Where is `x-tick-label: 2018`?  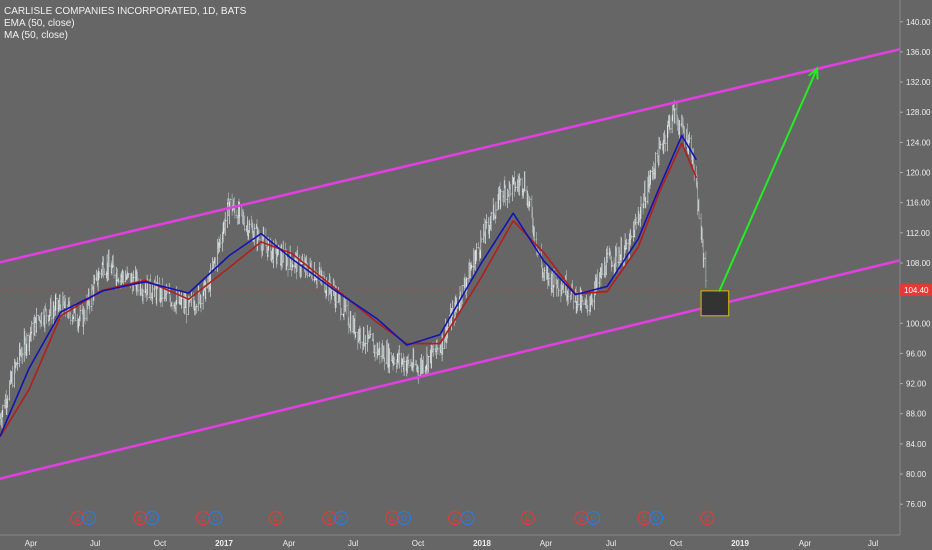
x-tick-label: 2018 is located at coordinates (482, 543).